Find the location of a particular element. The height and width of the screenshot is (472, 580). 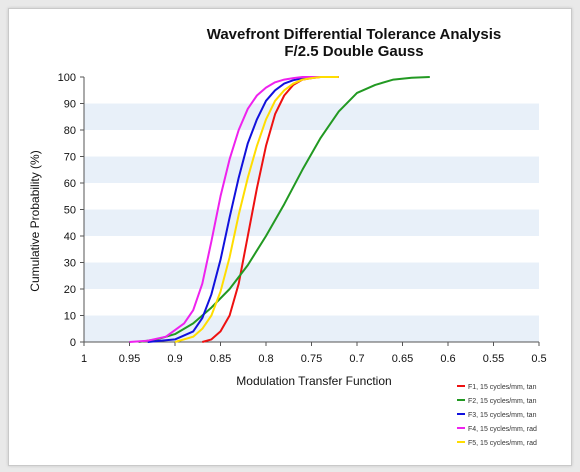

x-axis-ticks: 1 0.95 0.9 0.85 0.8 0.75 0.7 0.65 0.6 0.55 0.5 is located at coordinates (314, 353).